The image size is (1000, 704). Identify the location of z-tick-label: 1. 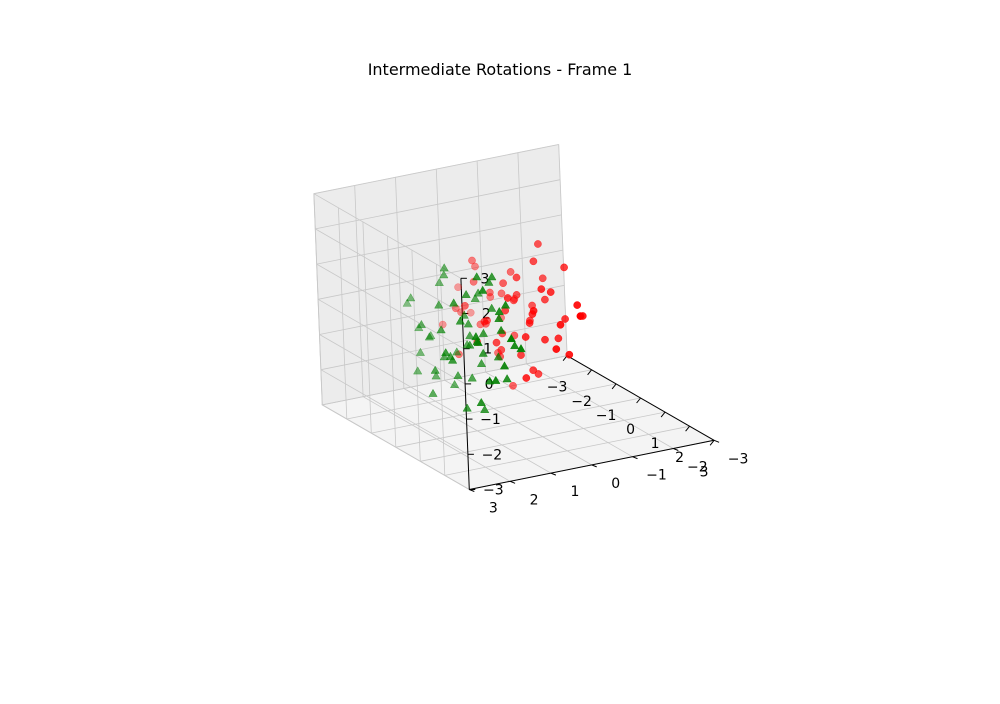
(487, 350).